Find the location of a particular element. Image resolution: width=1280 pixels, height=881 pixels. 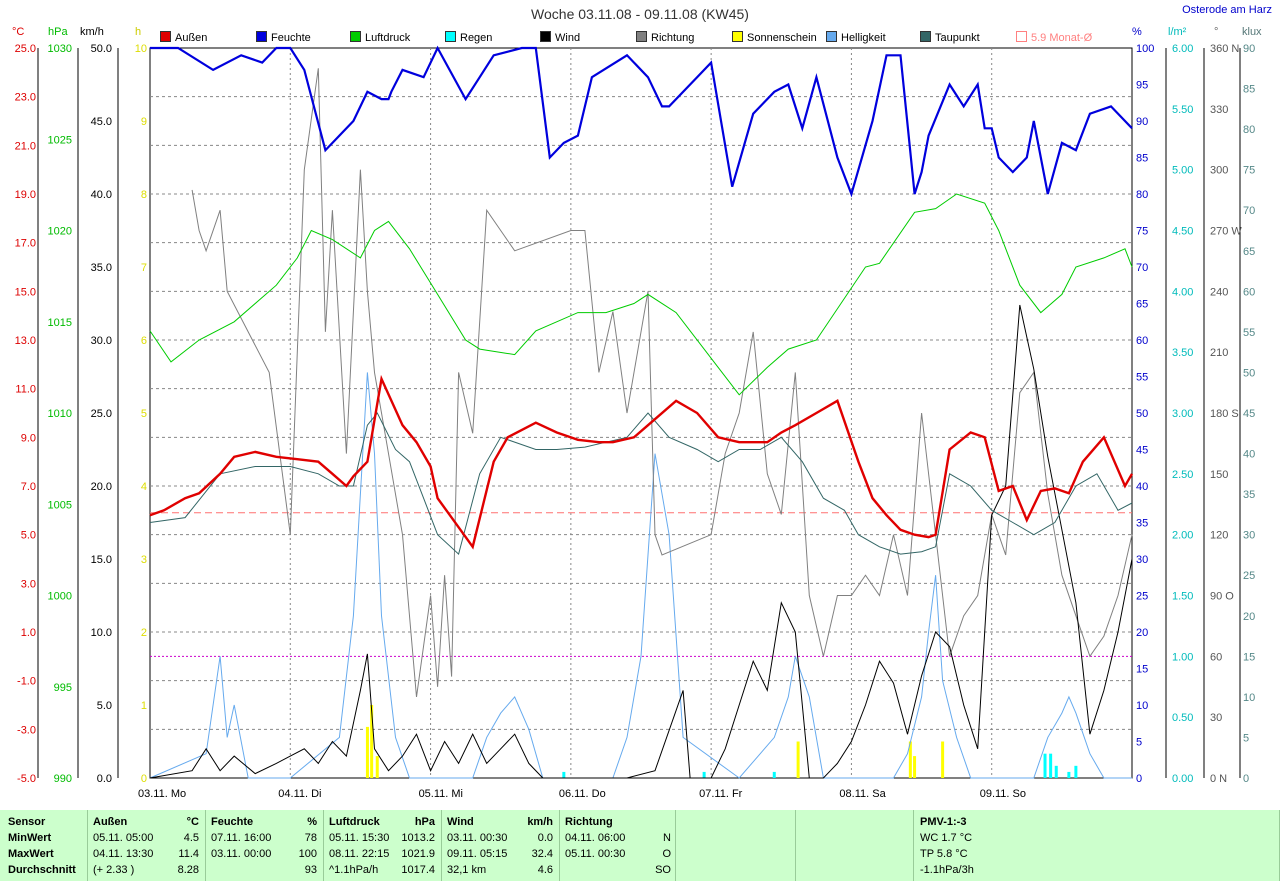

lux-tick-label: 80 is located at coordinates (1249, 130).